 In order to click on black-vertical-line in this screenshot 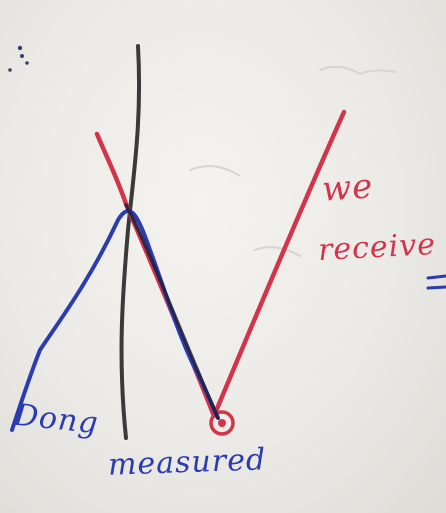, I will do `click(130, 242)`.